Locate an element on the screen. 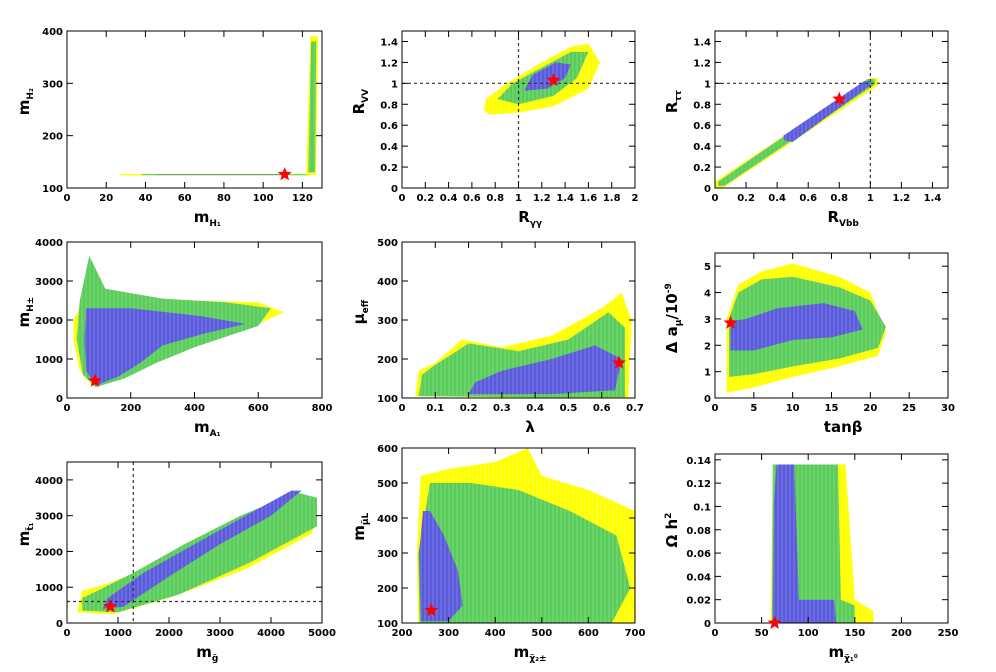  panel-p4: 0 200 400 600 800 0 1000 2000 3000 4000 mA₁ mH± is located at coordinates (173, 338).